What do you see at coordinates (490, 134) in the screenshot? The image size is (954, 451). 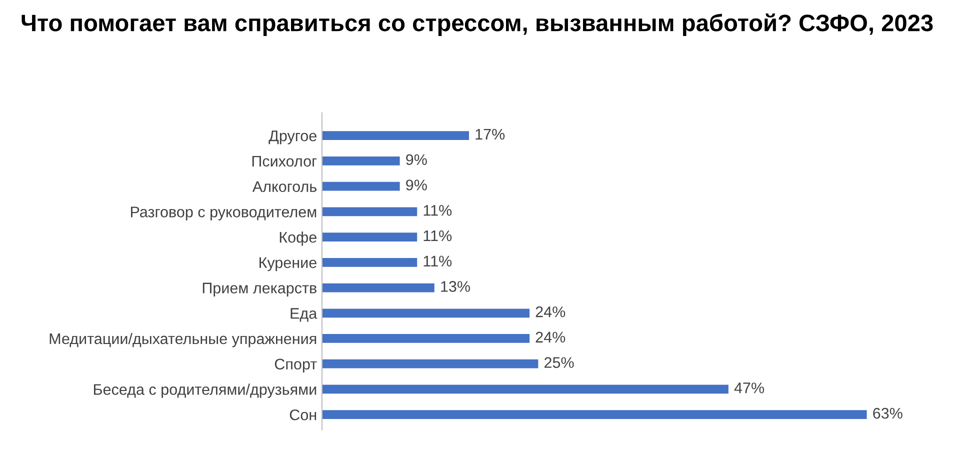 I see `data-label: 17%` at bounding box center [490, 134].